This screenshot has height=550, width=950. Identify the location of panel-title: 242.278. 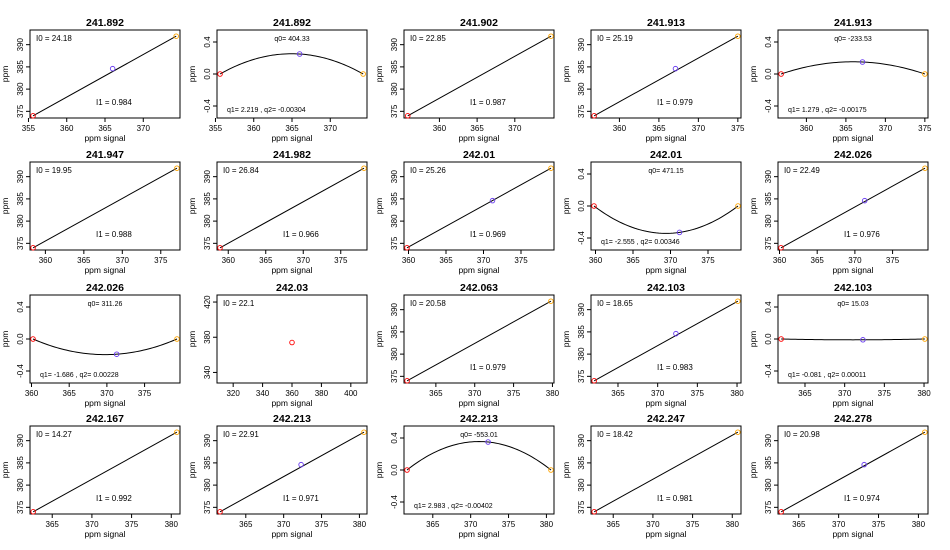
(853, 419).